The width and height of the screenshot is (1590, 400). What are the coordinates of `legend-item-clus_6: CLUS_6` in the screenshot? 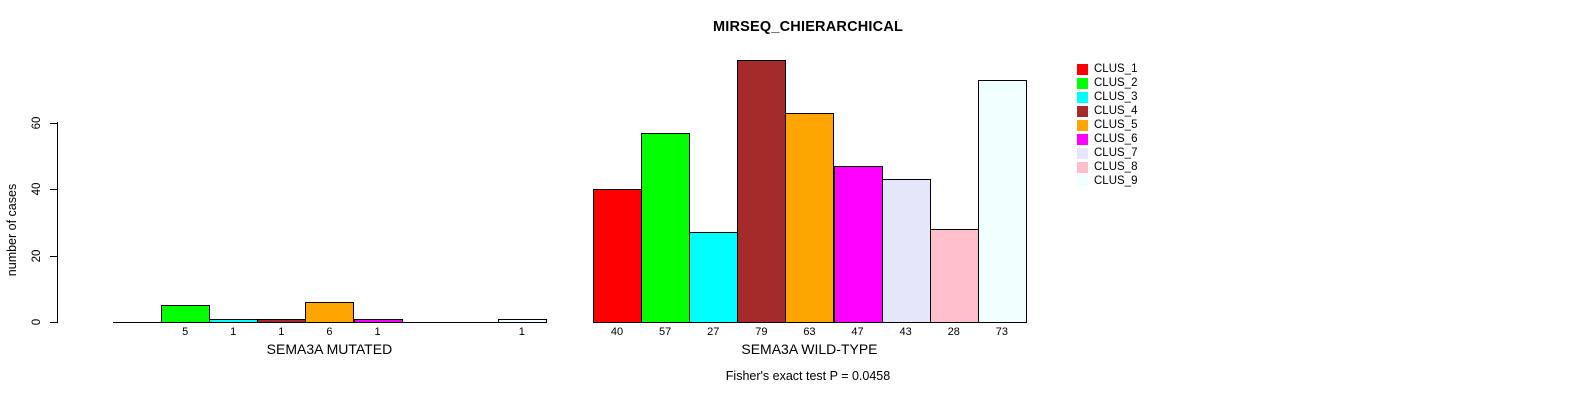 It's located at (1107, 139).